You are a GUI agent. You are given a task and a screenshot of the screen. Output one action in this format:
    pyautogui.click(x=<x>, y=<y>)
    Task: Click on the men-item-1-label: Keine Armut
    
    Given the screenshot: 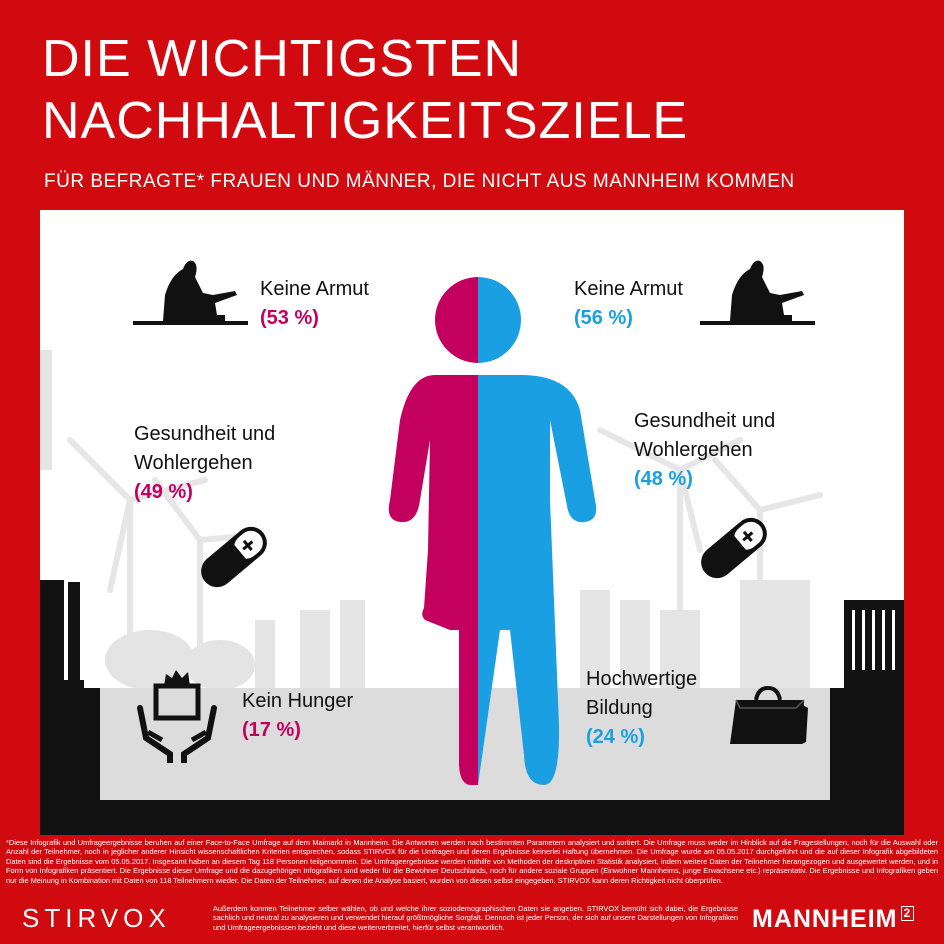 What is the action you would take?
    pyautogui.click(x=628, y=289)
    